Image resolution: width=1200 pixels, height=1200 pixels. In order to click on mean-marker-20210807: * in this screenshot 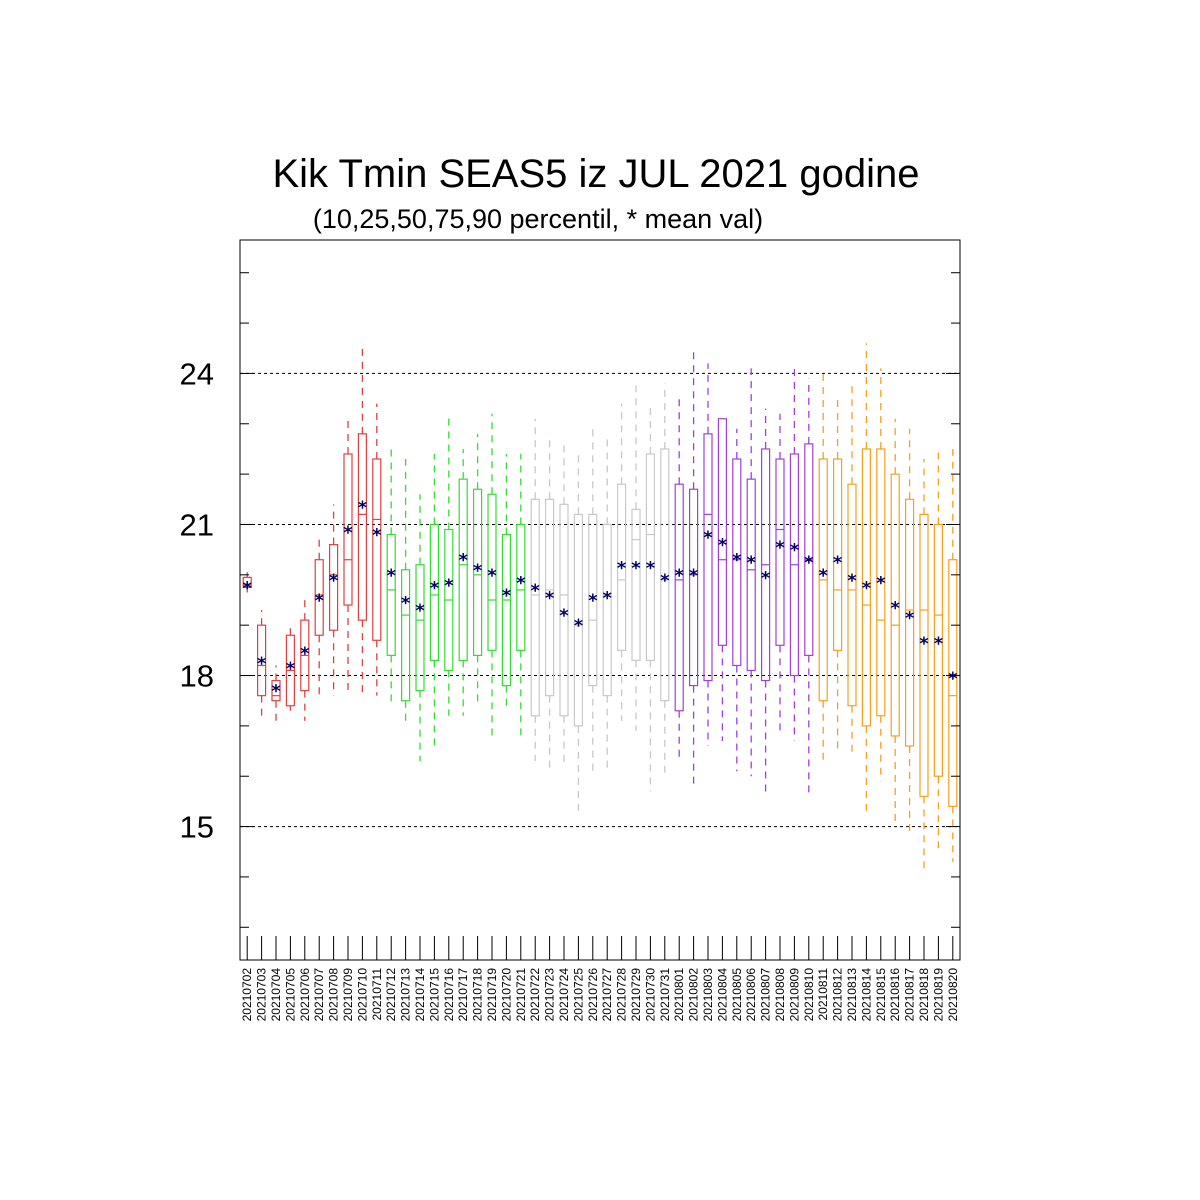, I will do `click(766, 578)`.